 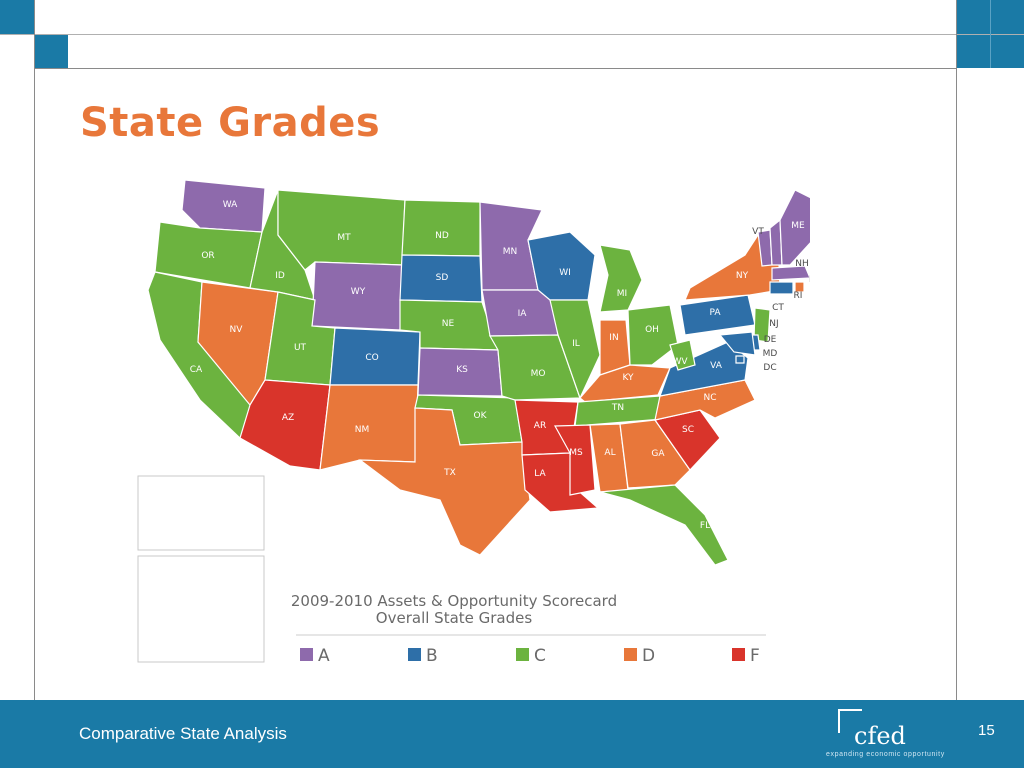 What do you see at coordinates (196, 370) in the screenshot?
I see `state-label-ca: CA` at bounding box center [196, 370].